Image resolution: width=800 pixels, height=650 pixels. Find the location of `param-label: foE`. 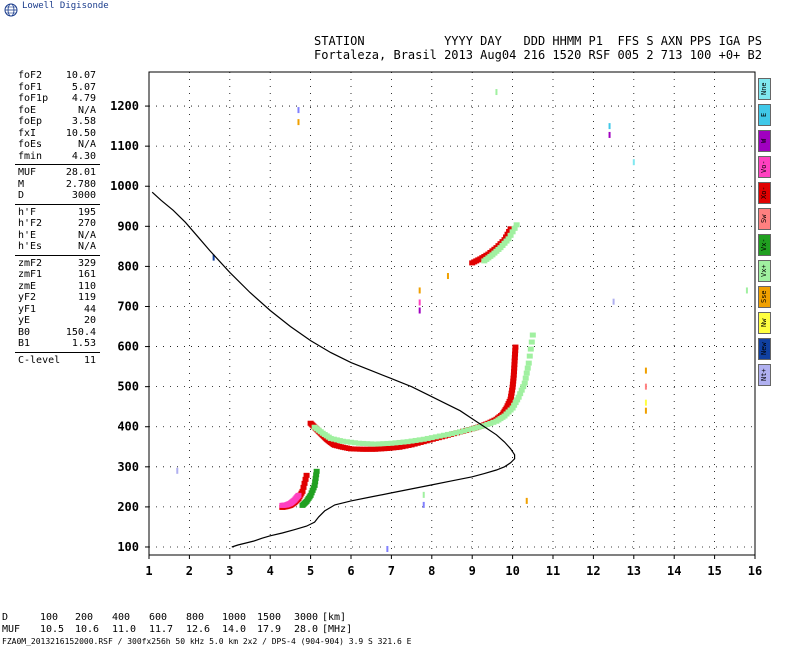

param-label: foE is located at coordinates (27, 110).